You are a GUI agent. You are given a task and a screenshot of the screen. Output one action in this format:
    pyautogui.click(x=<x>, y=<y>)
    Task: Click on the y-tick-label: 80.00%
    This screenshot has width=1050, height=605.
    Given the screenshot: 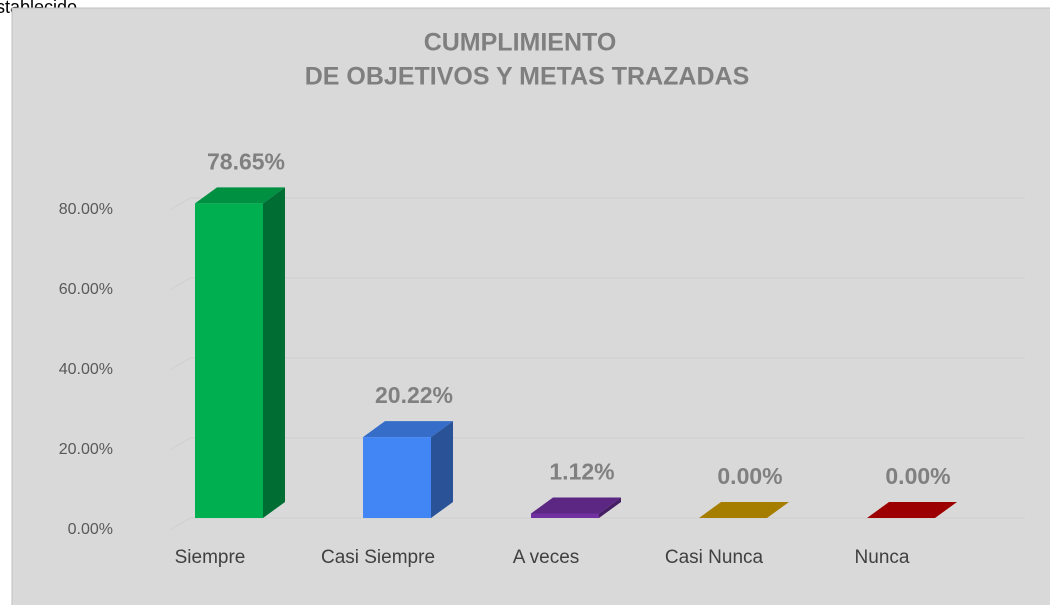 What is the action you would take?
    pyautogui.click(x=86, y=209)
    